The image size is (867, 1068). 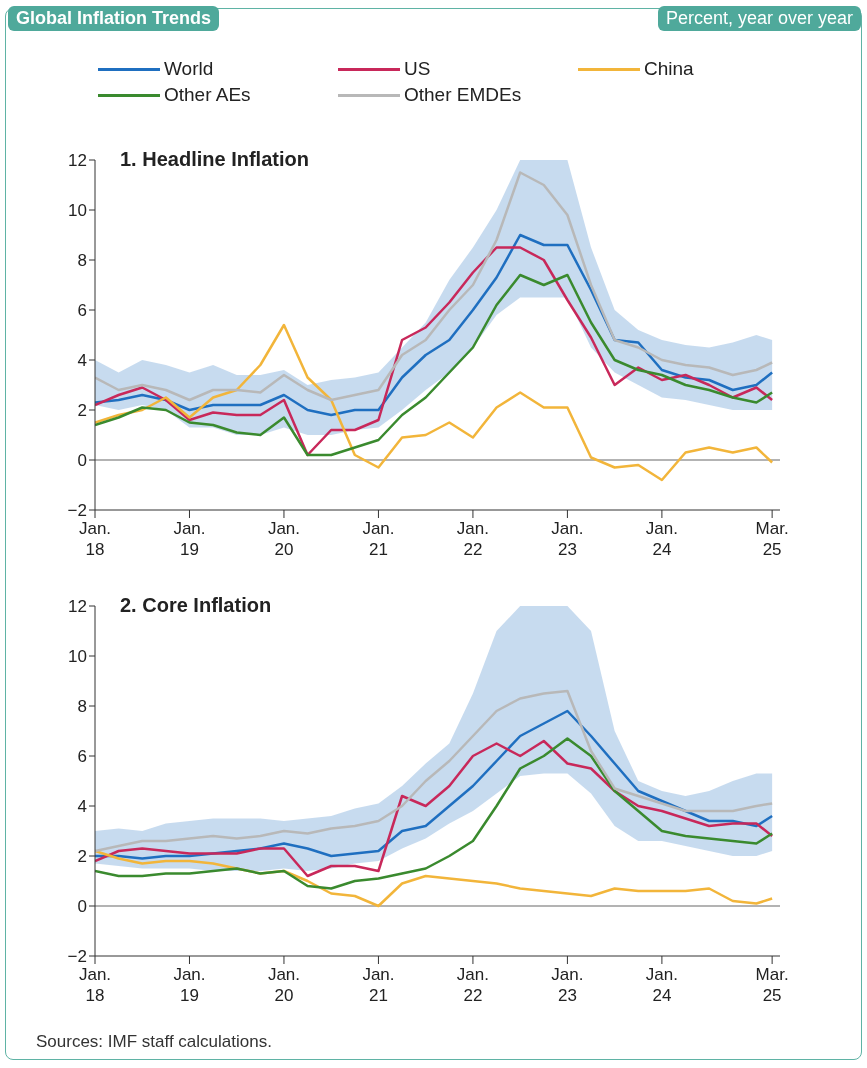 I want to click on text: Global Inflation Trends, so click(x=114, y=18).